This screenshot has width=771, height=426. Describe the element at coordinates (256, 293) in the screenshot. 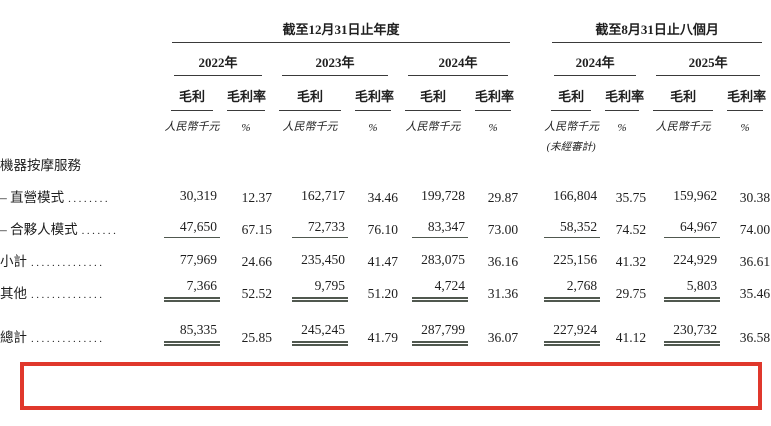

I see `margin-value: 52.52` at that location.